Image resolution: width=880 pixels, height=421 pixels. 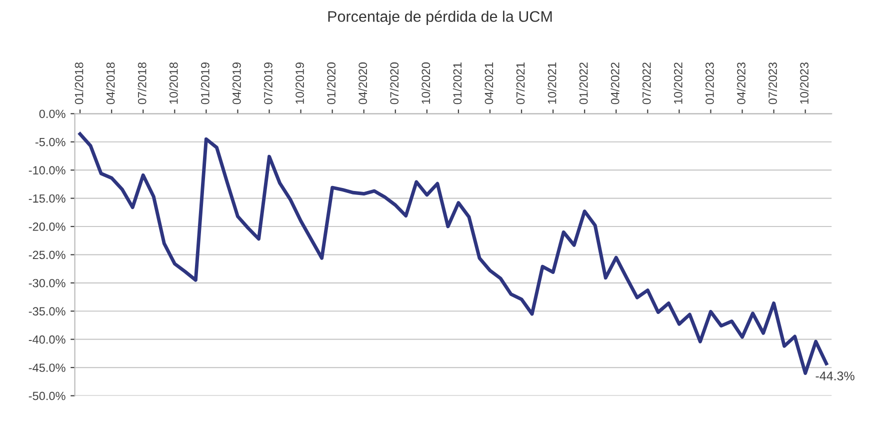 What do you see at coordinates (363, 83) in the screenshot?
I see `x-tick-label: 04/2020` at bounding box center [363, 83].